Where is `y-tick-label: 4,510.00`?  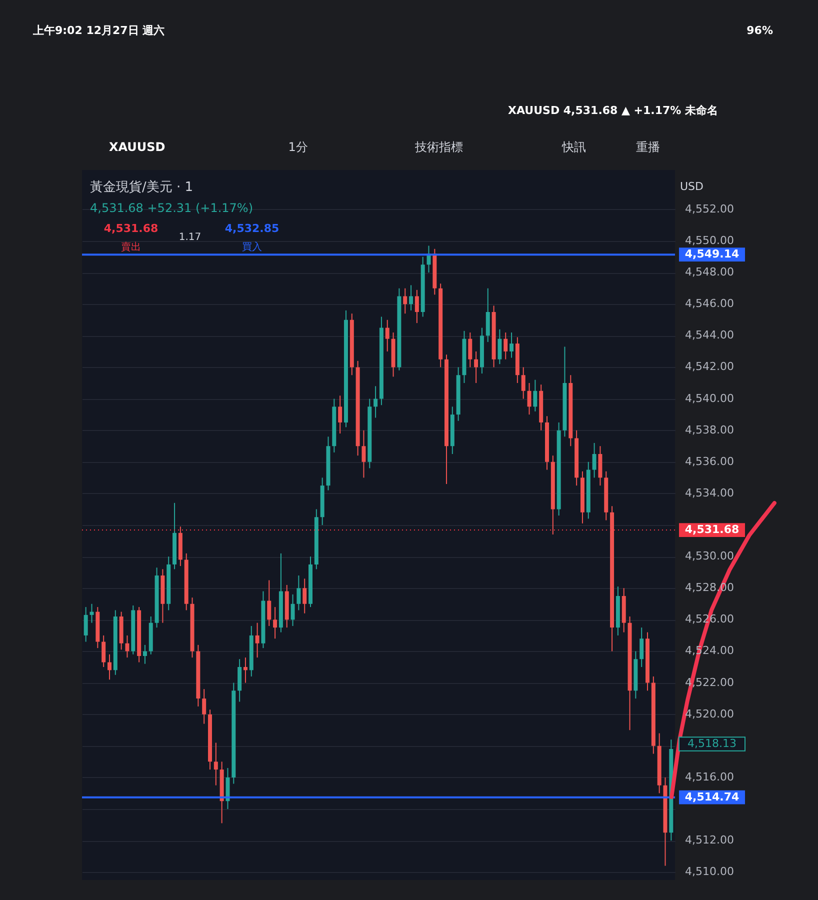 y-tick-label: 4,510.00 is located at coordinates (709, 871).